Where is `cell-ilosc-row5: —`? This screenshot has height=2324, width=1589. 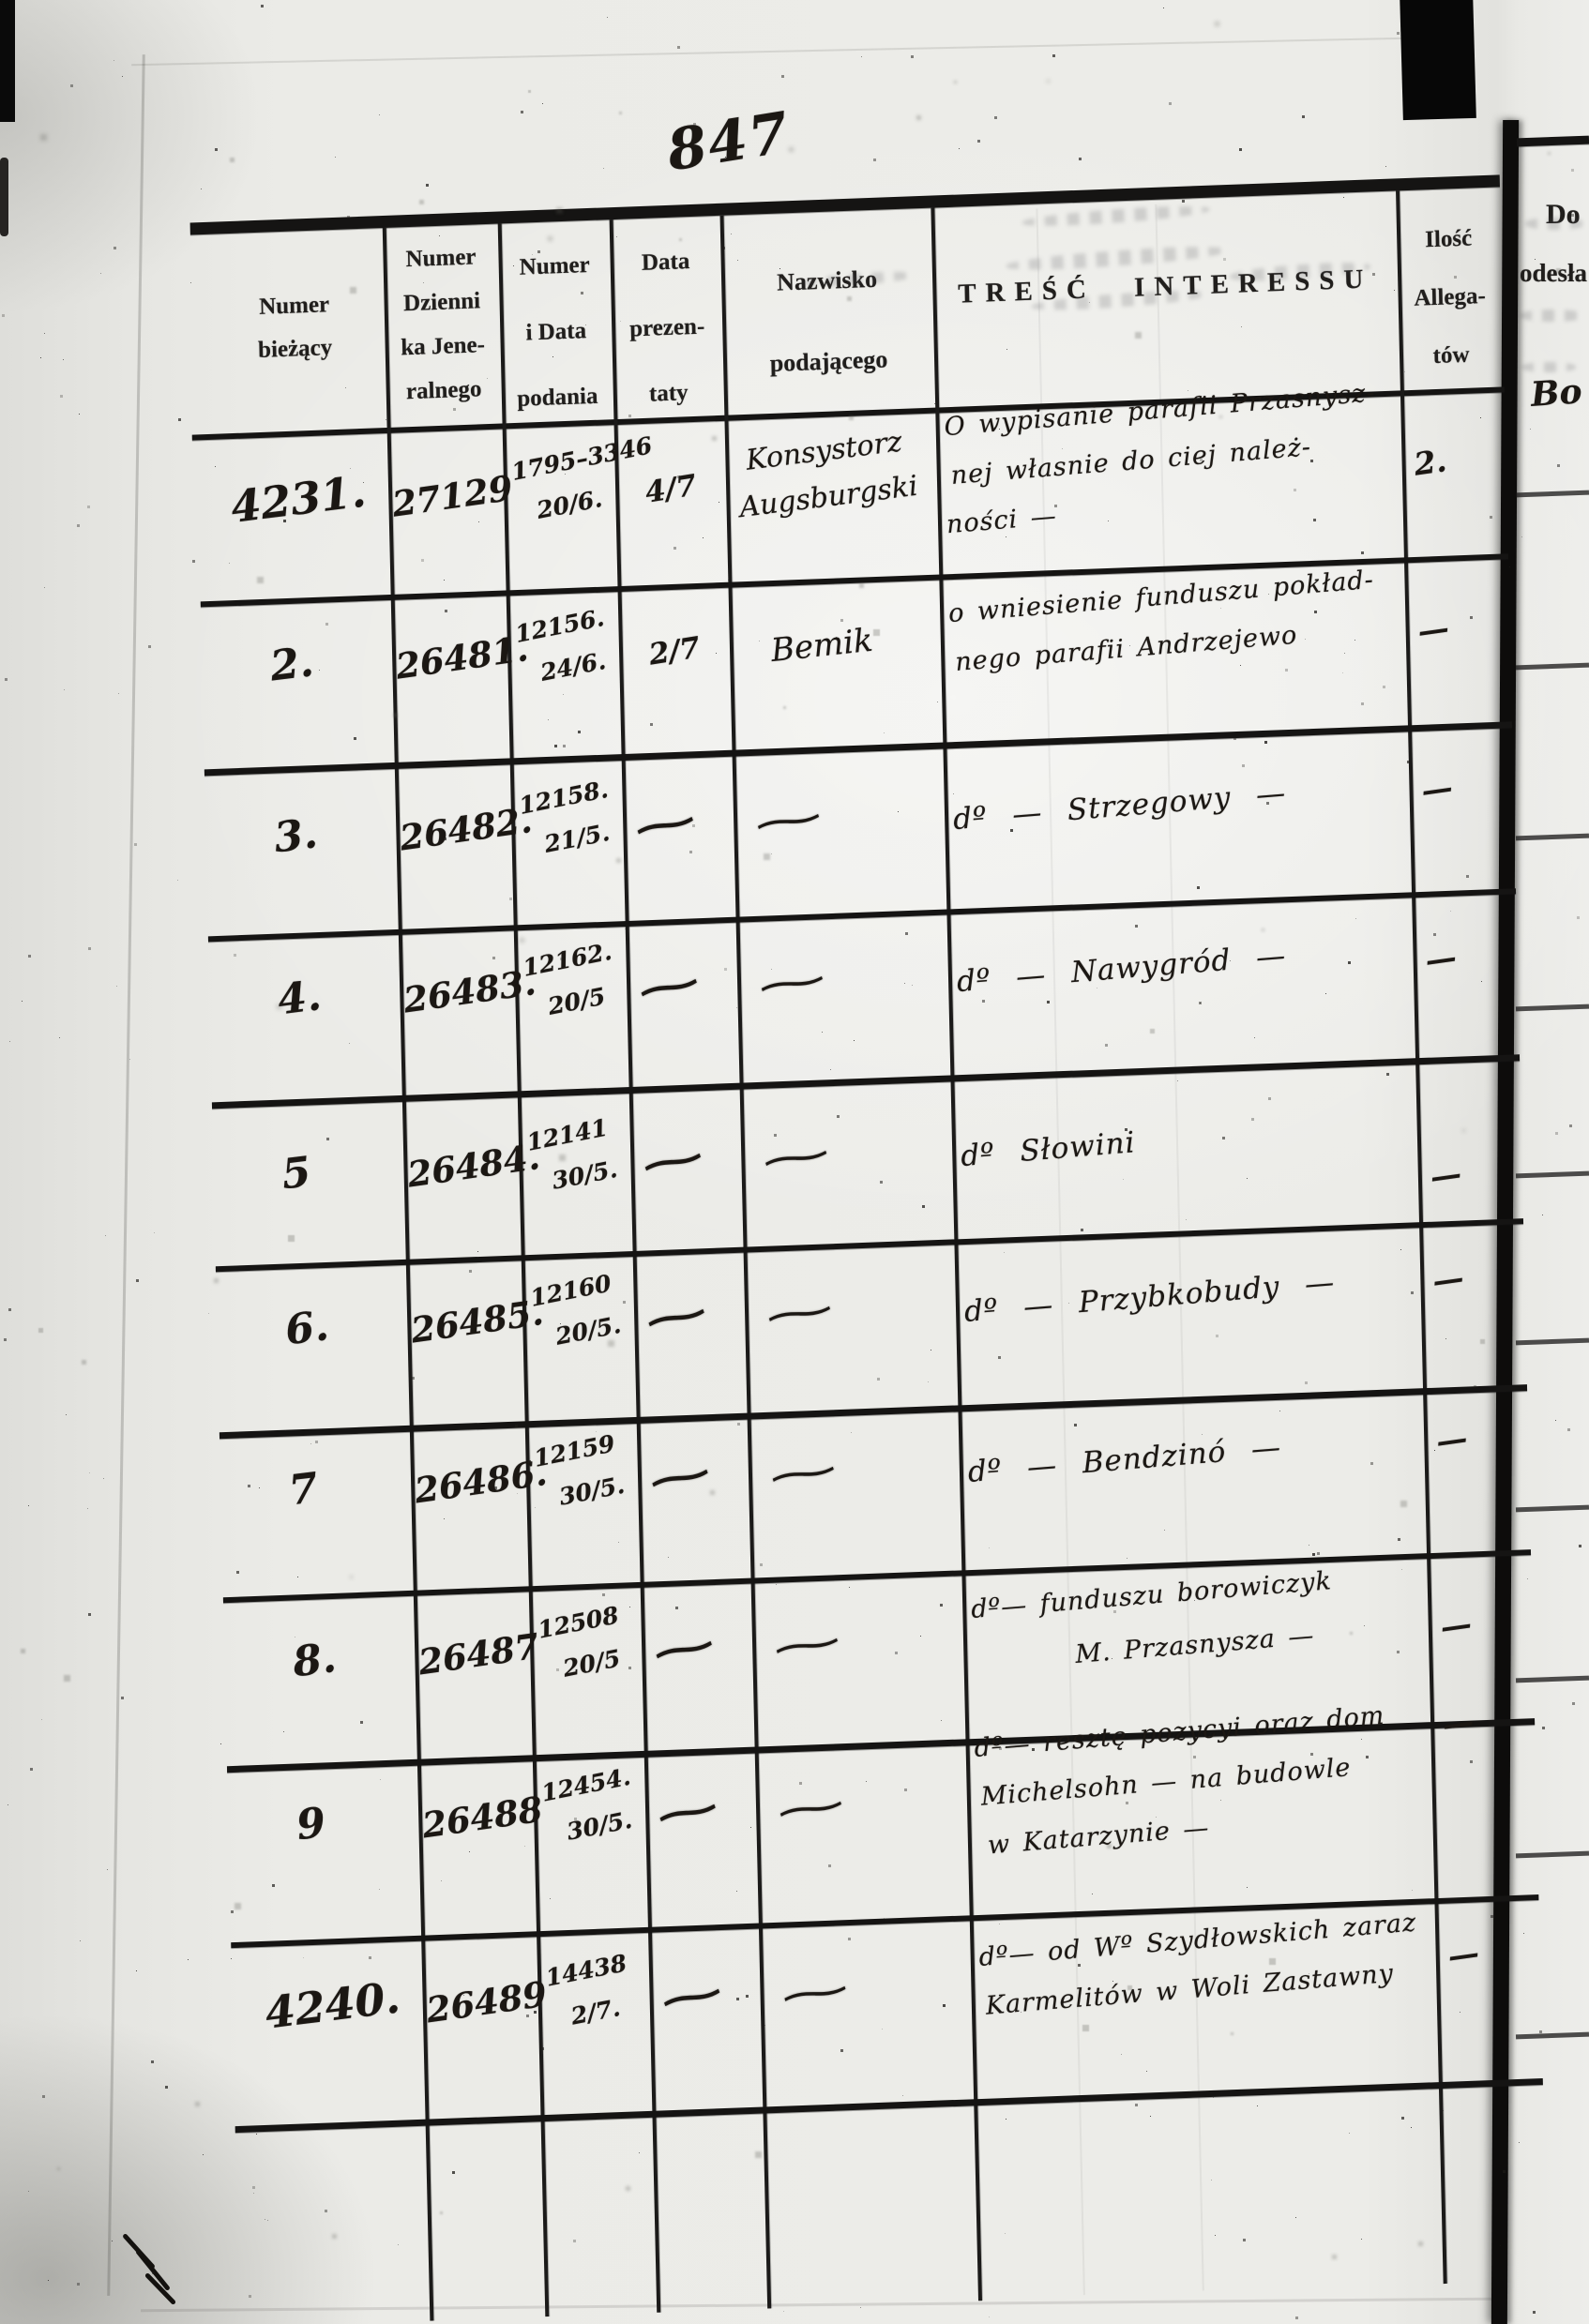 cell-ilosc-row5: — is located at coordinates (1446, 1175).